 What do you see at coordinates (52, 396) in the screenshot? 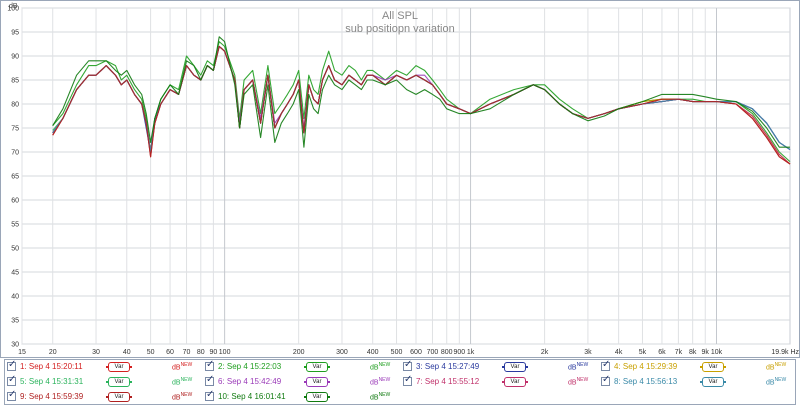
I see `series-name-label: 9: Sep 4 15:59:39` at bounding box center [52, 396].